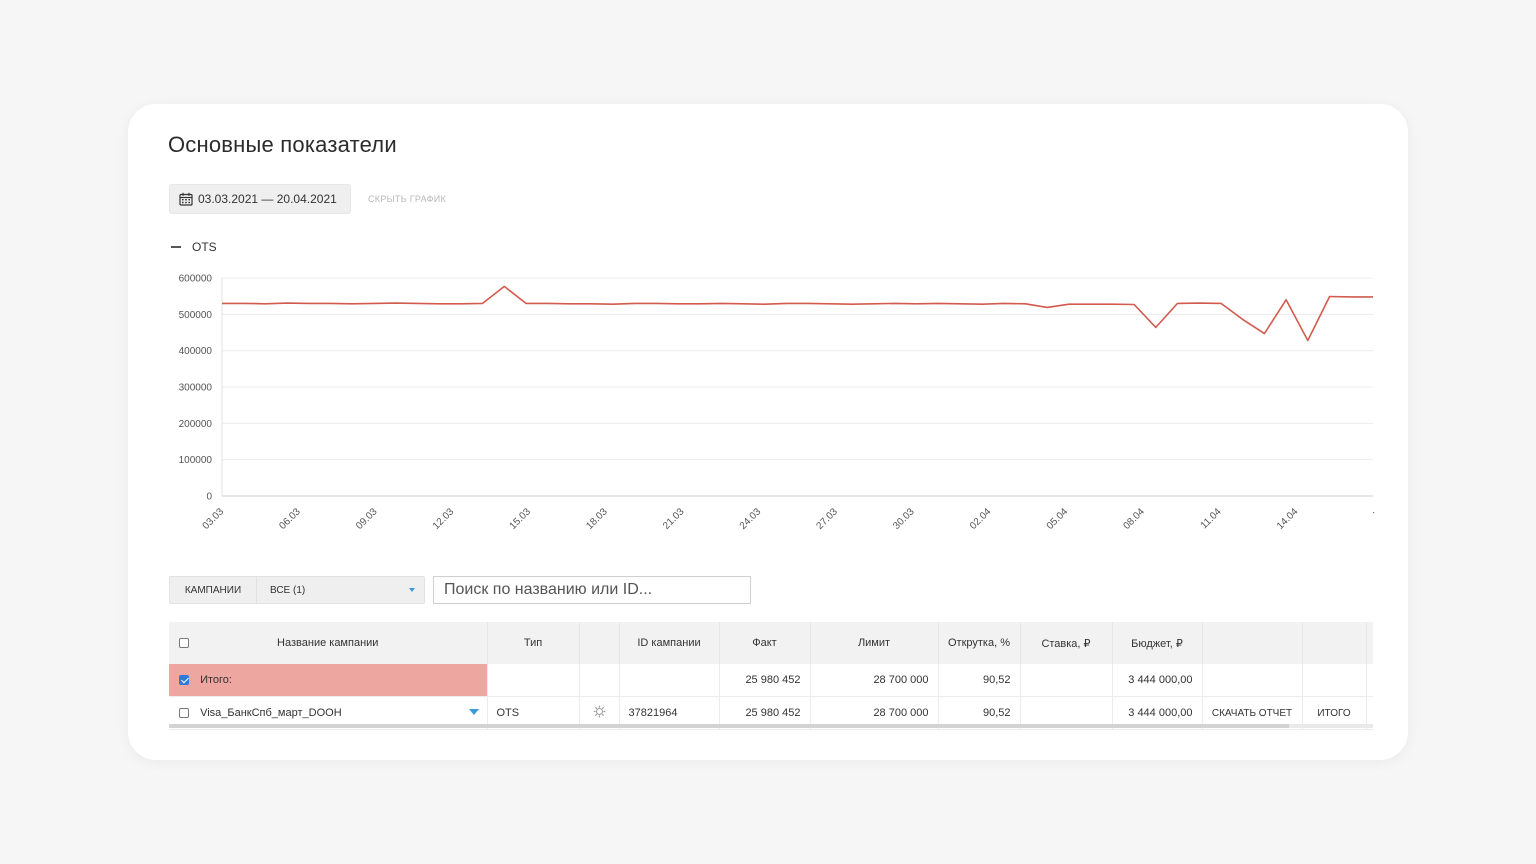  Describe the element at coordinates (196, 460) in the screenshot. I see `y-tick-label: 100000` at that location.